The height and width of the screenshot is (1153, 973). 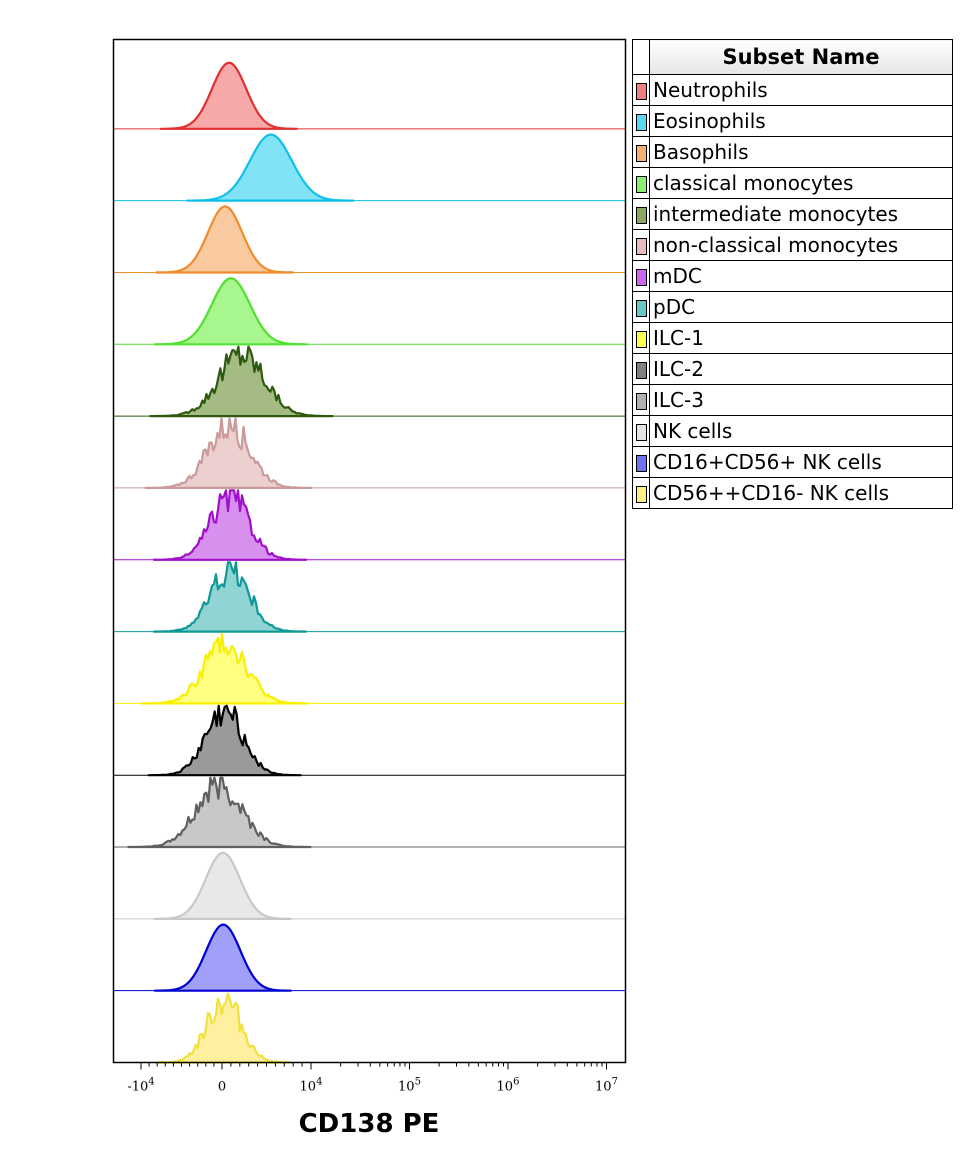 What do you see at coordinates (801, 400) in the screenshot?
I see `legend-label: ILC-3` at bounding box center [801, 400].